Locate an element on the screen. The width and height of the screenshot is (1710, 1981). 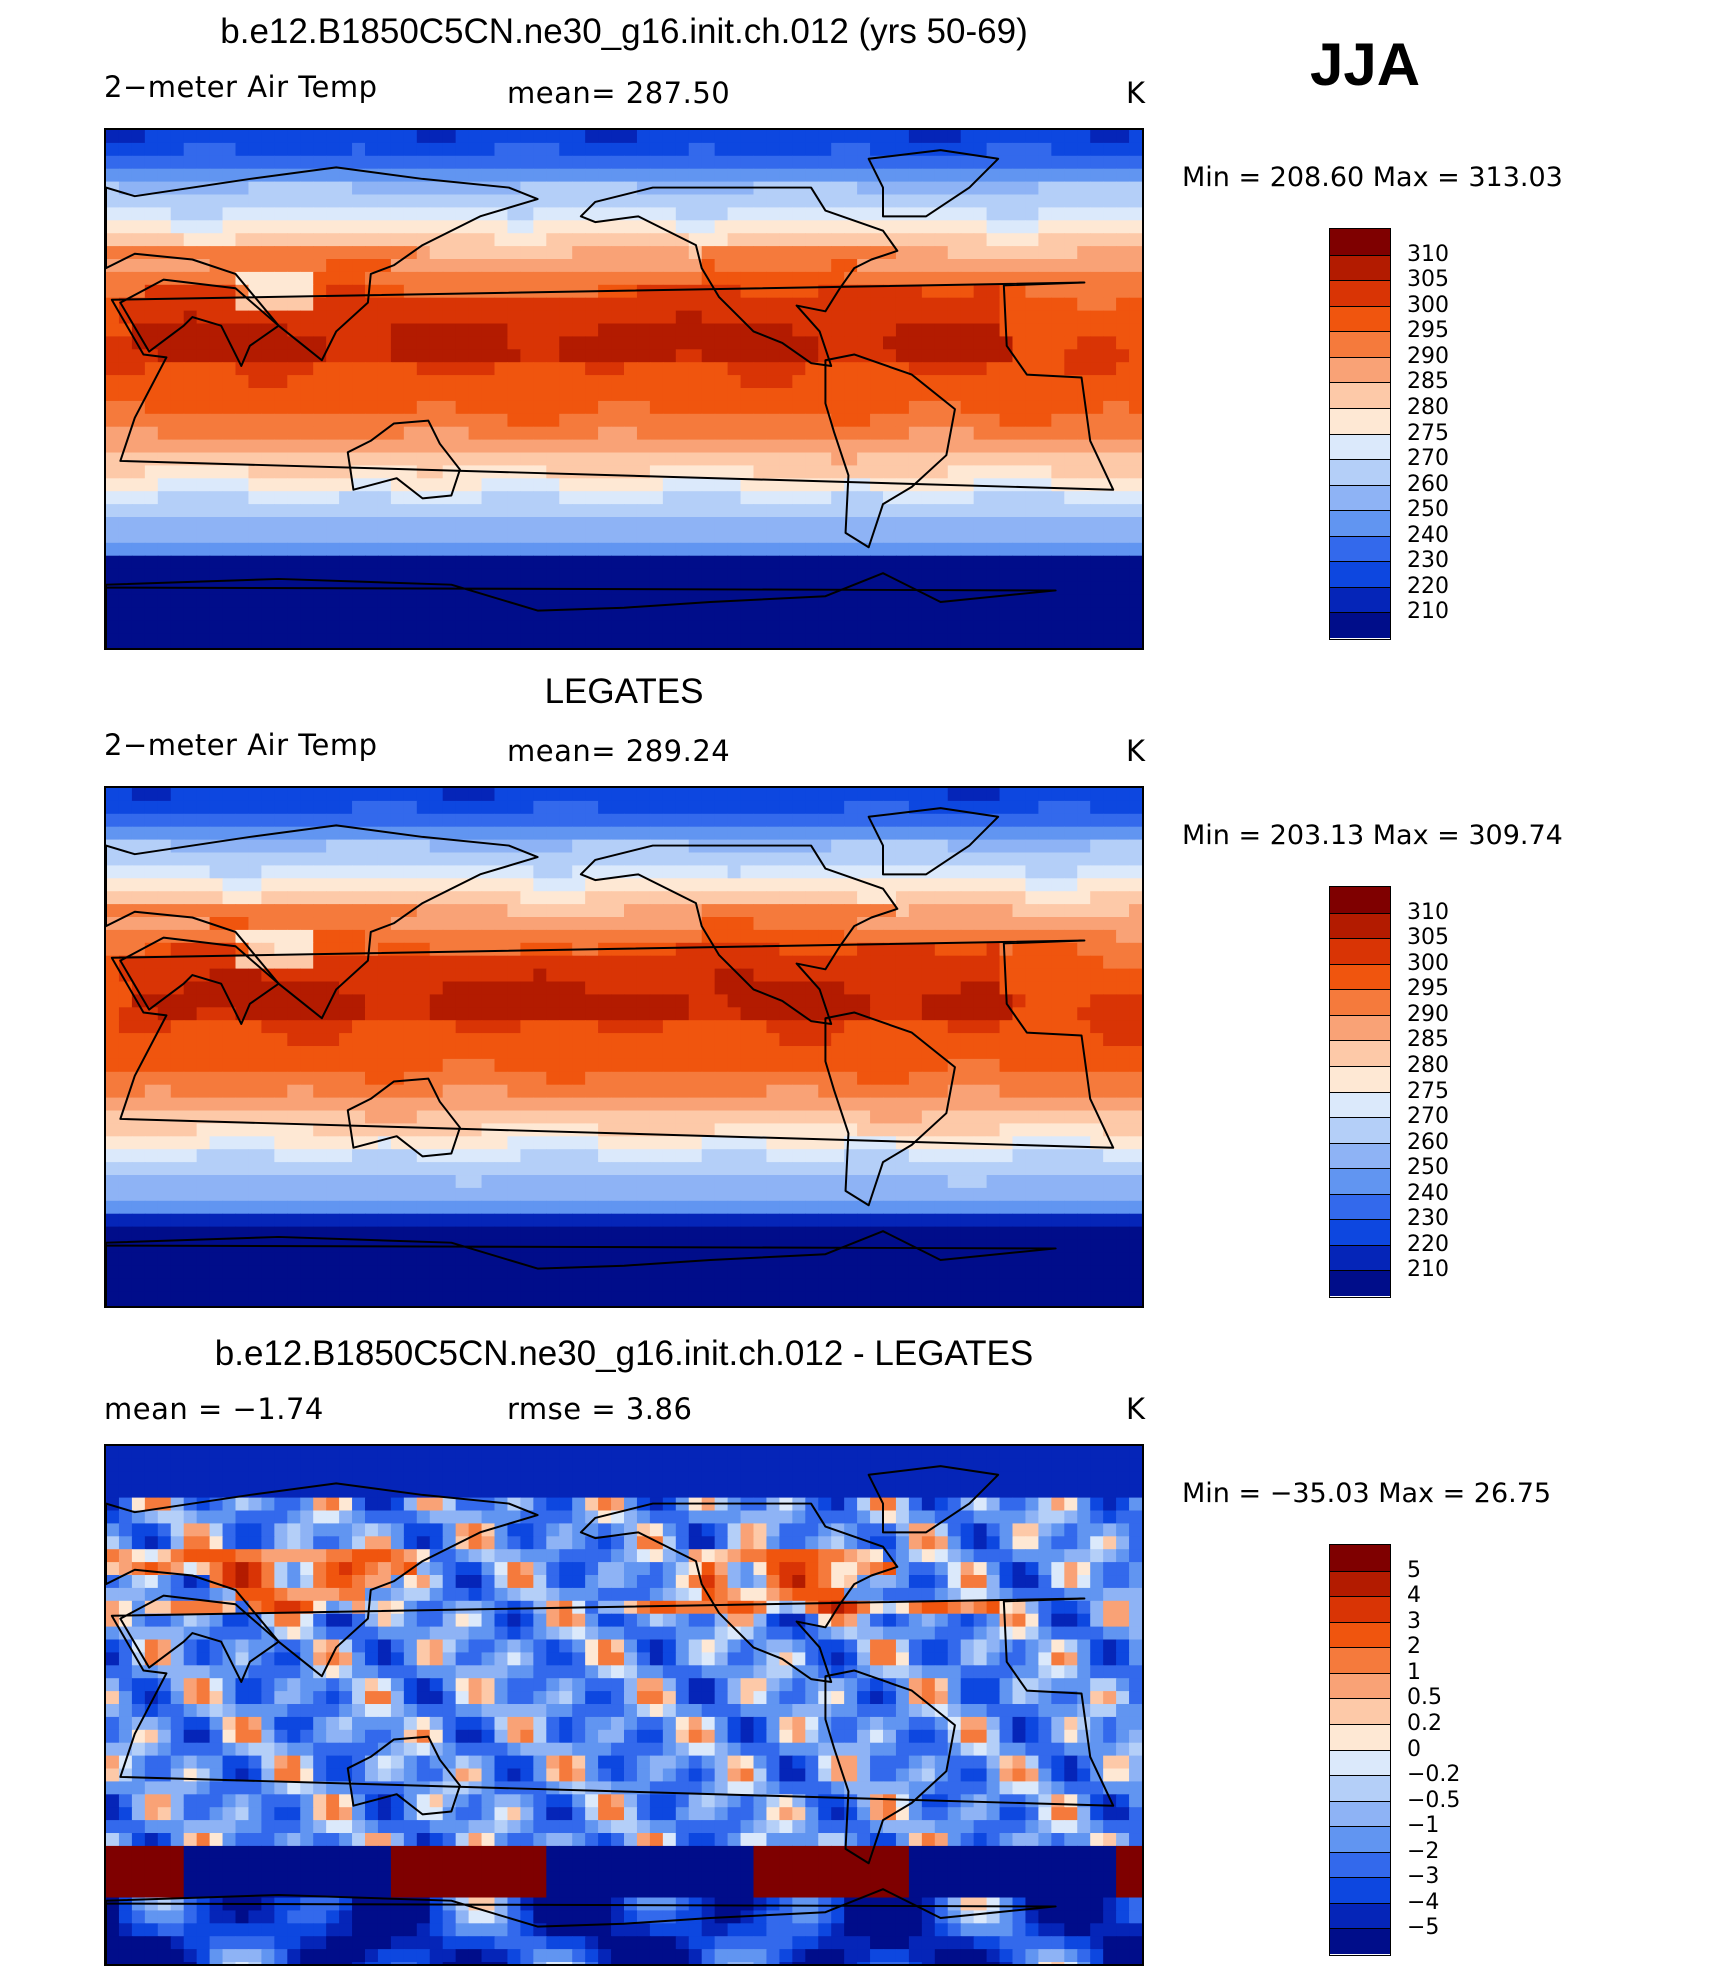
colorbar-tick-label: −2 is located at coordinates (1423, 1851).